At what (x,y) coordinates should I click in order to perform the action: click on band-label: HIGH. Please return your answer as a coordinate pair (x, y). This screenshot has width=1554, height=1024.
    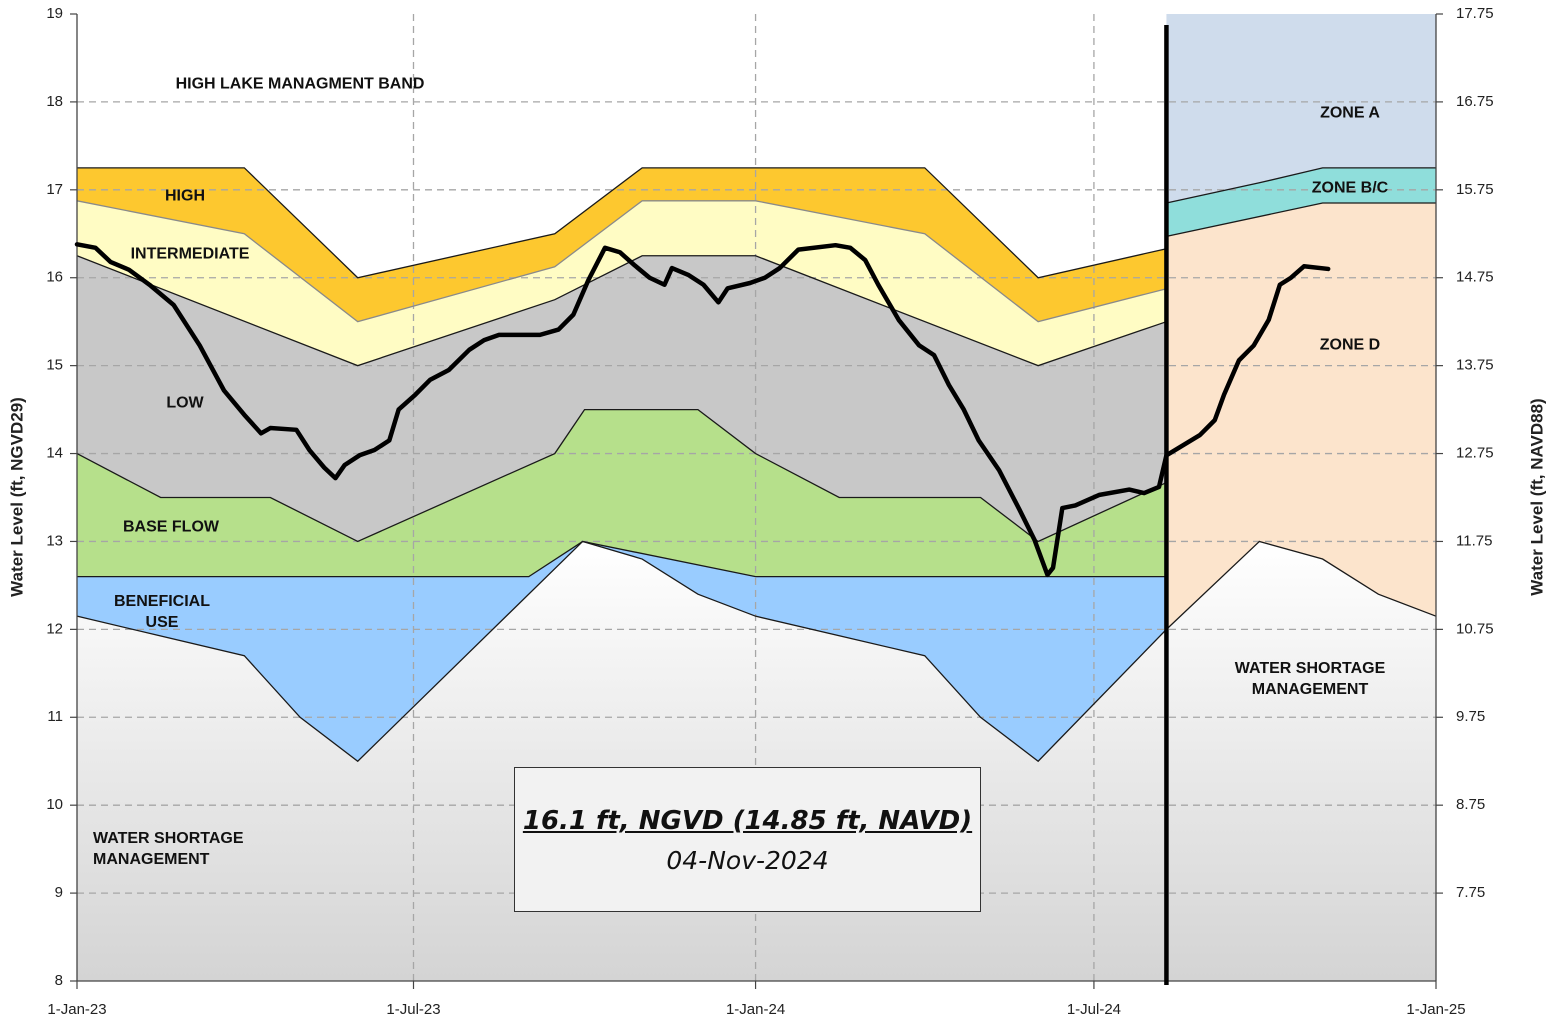
    Looking at the image, I should click on (185, 196).